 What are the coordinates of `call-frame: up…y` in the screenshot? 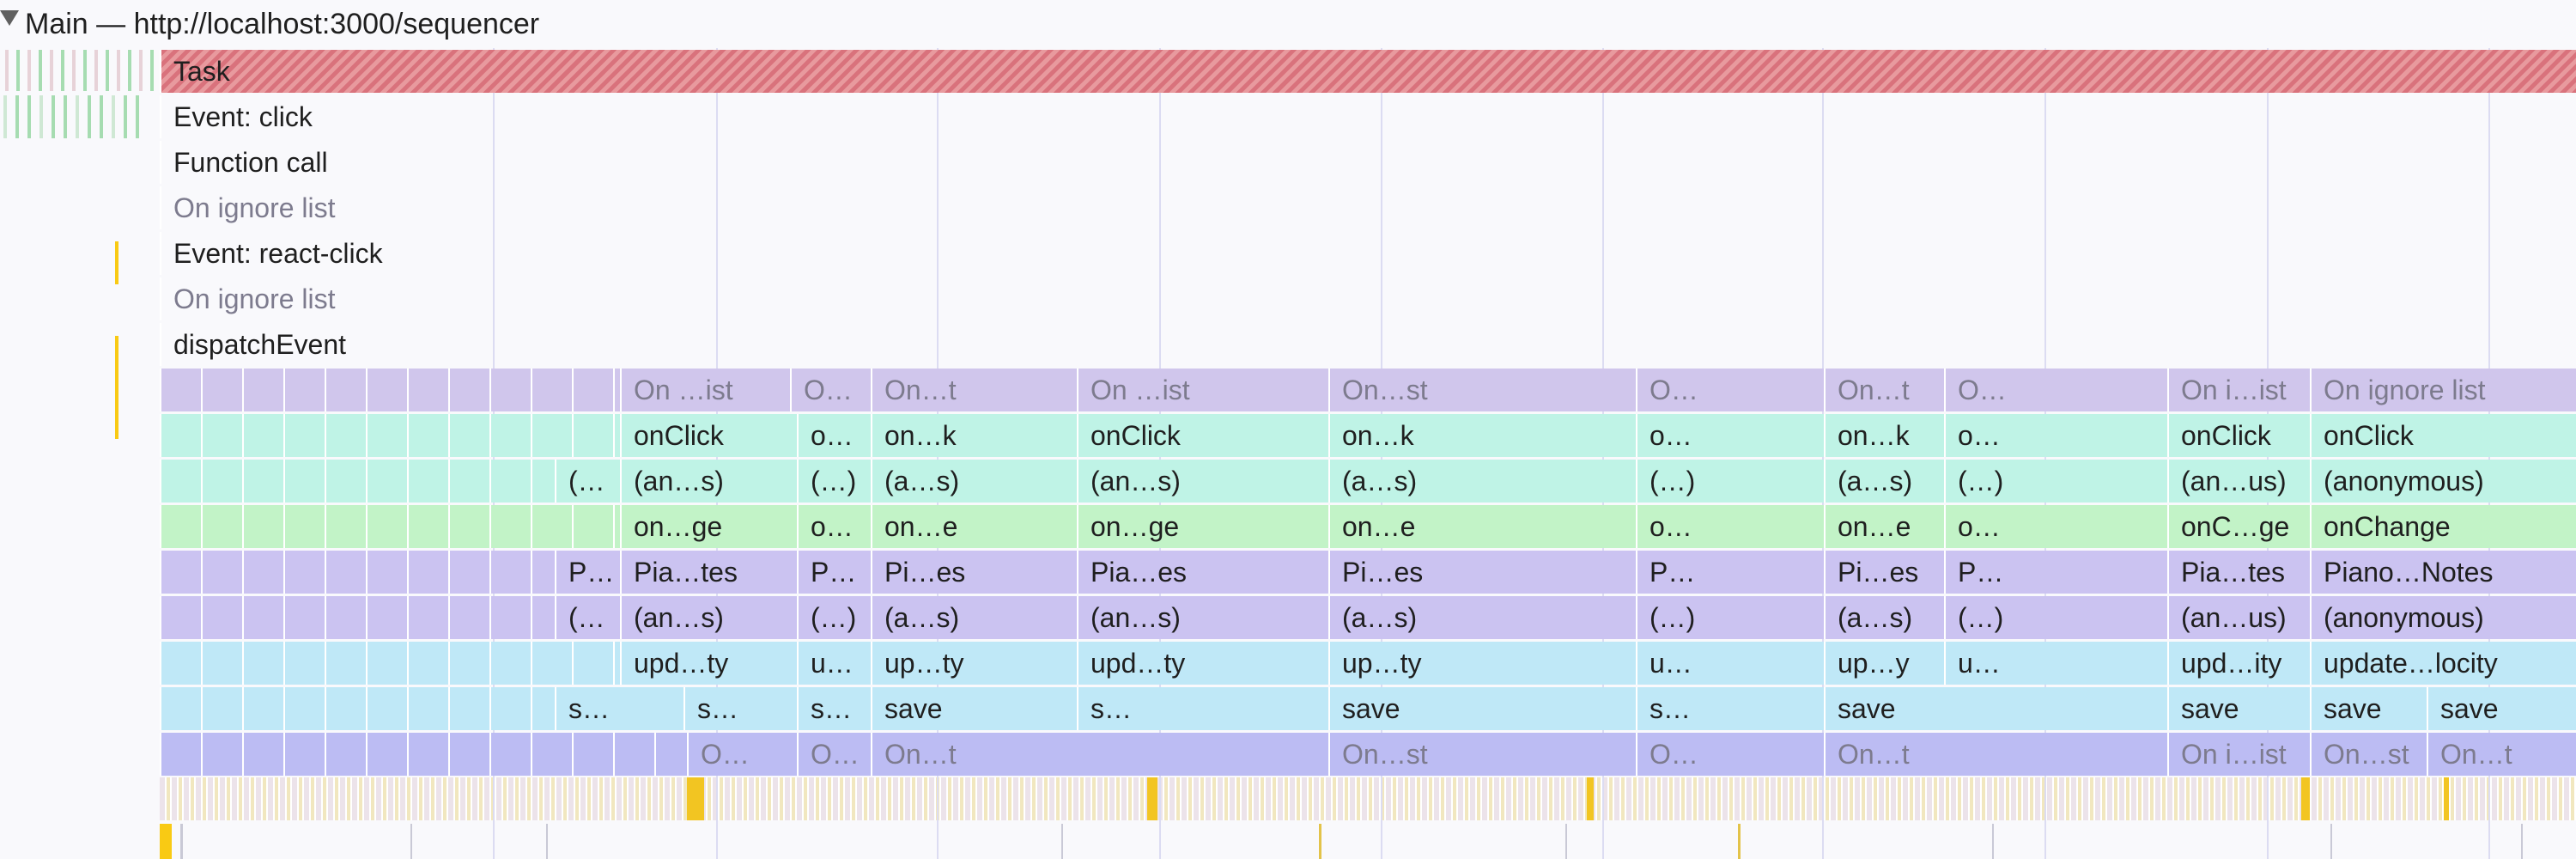 It's located at (1884, 664).